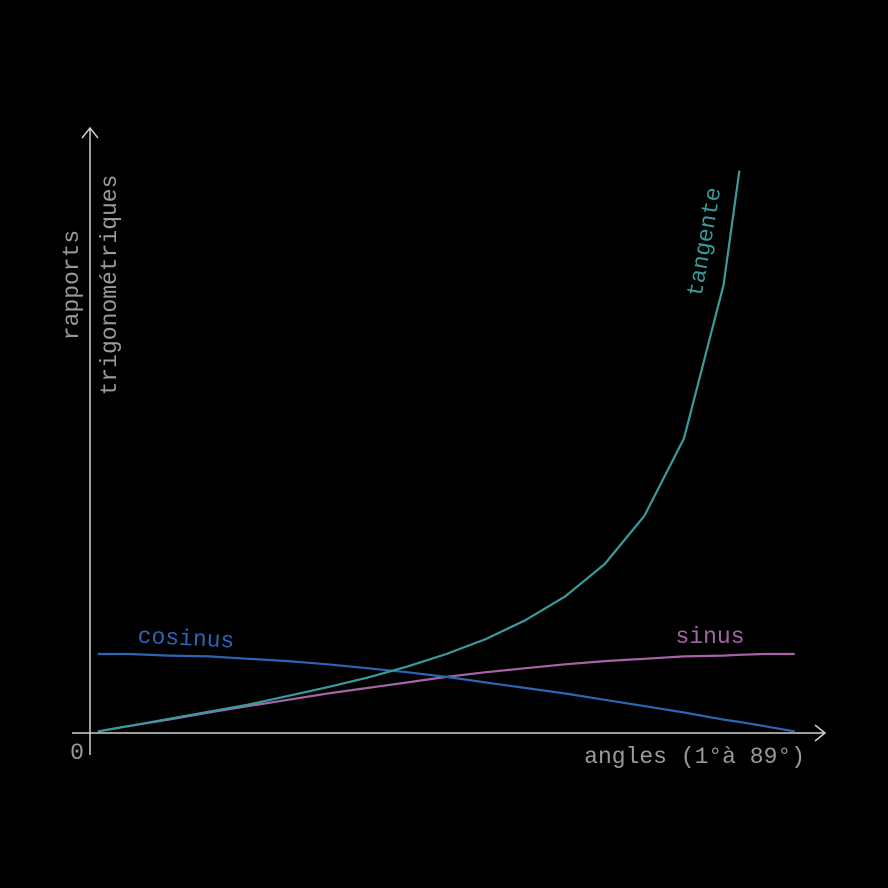 The height and width of the screenshot is (888, 888). What do you see at coordinates (186, 639) in the screenshot?
I see `series-label: cosinus` at bounding box center [186, 639].